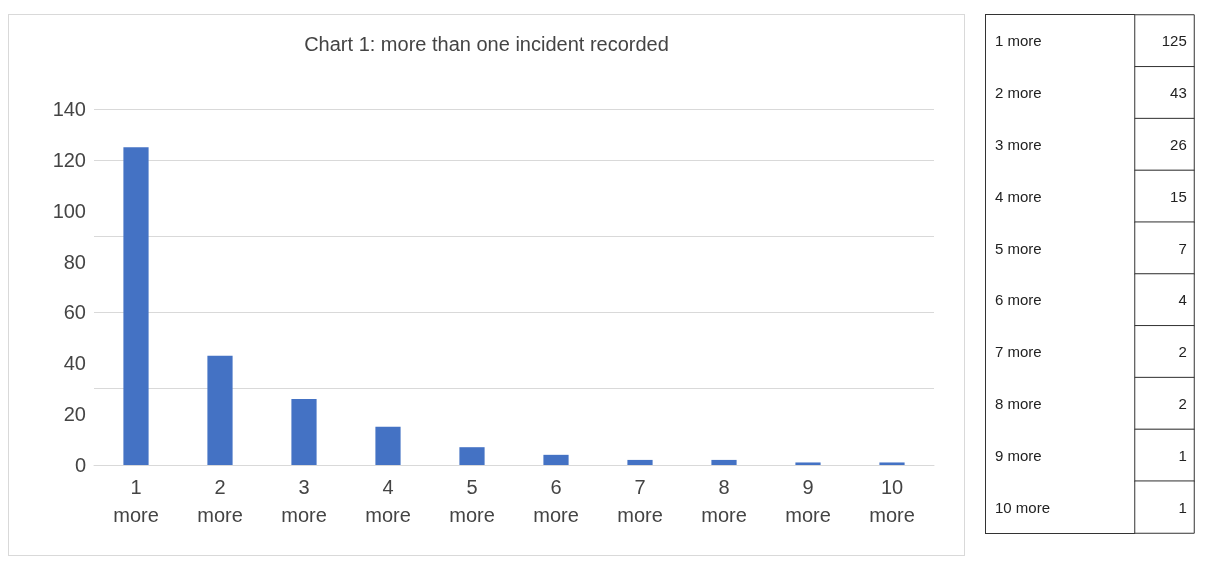 The width and height of the screenshot is (1209, 567). Describe the element at coordinates (69, 109) in the screenshot. I see `y-tick-label: 140` at that location.